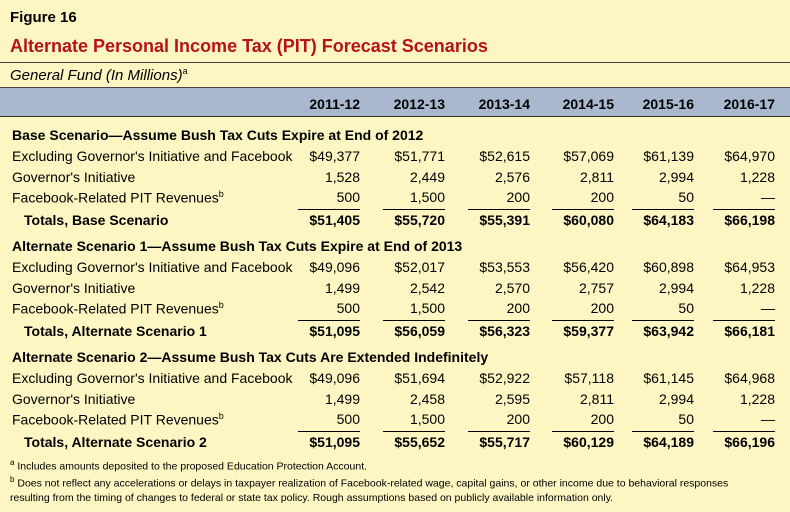  I want to click on table-cell: 1,528, so click(342, 176).